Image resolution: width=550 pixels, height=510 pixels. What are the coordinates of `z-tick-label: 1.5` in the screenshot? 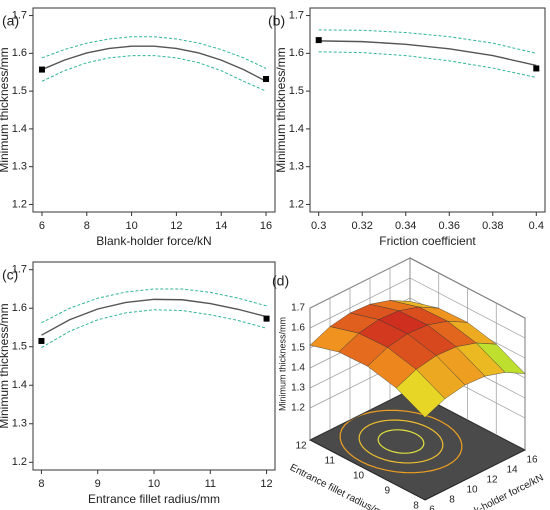 It's located at (298, 348).